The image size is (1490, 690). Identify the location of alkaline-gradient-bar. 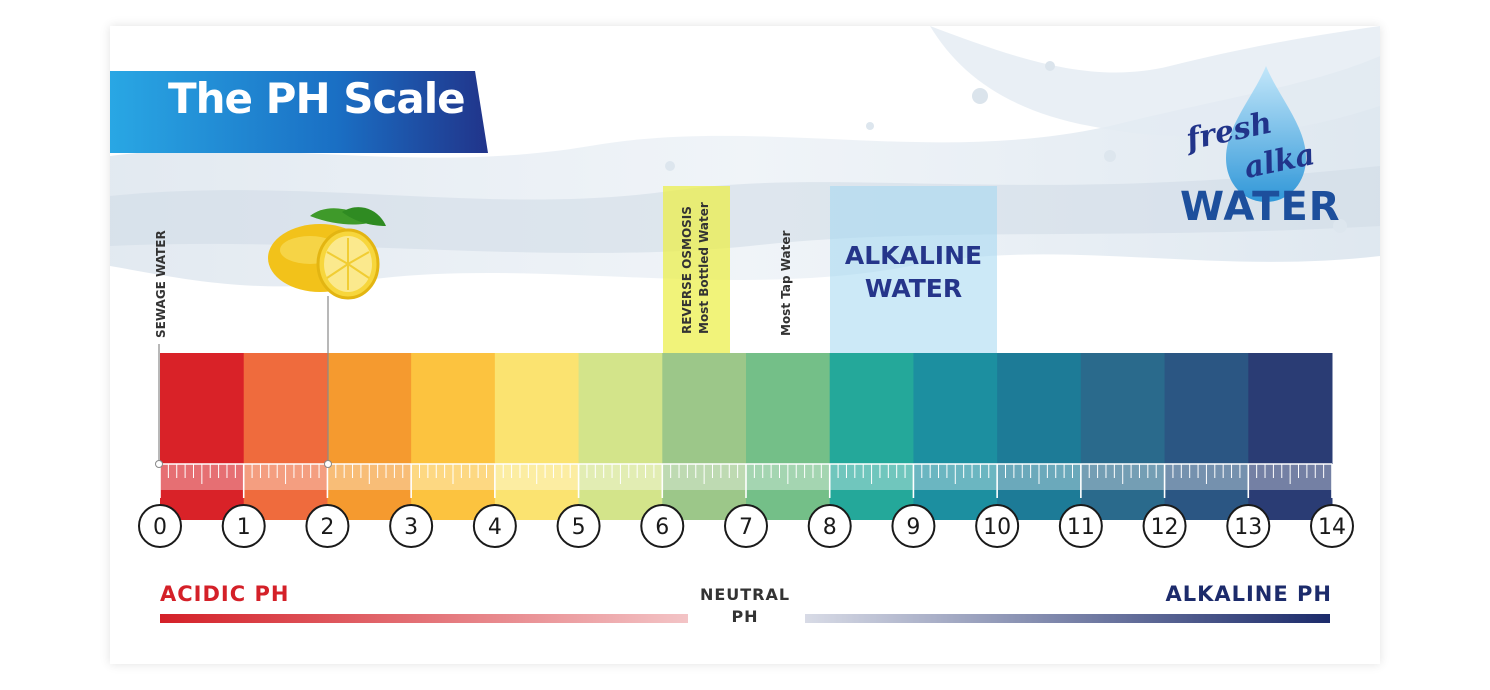
(1067, 618).